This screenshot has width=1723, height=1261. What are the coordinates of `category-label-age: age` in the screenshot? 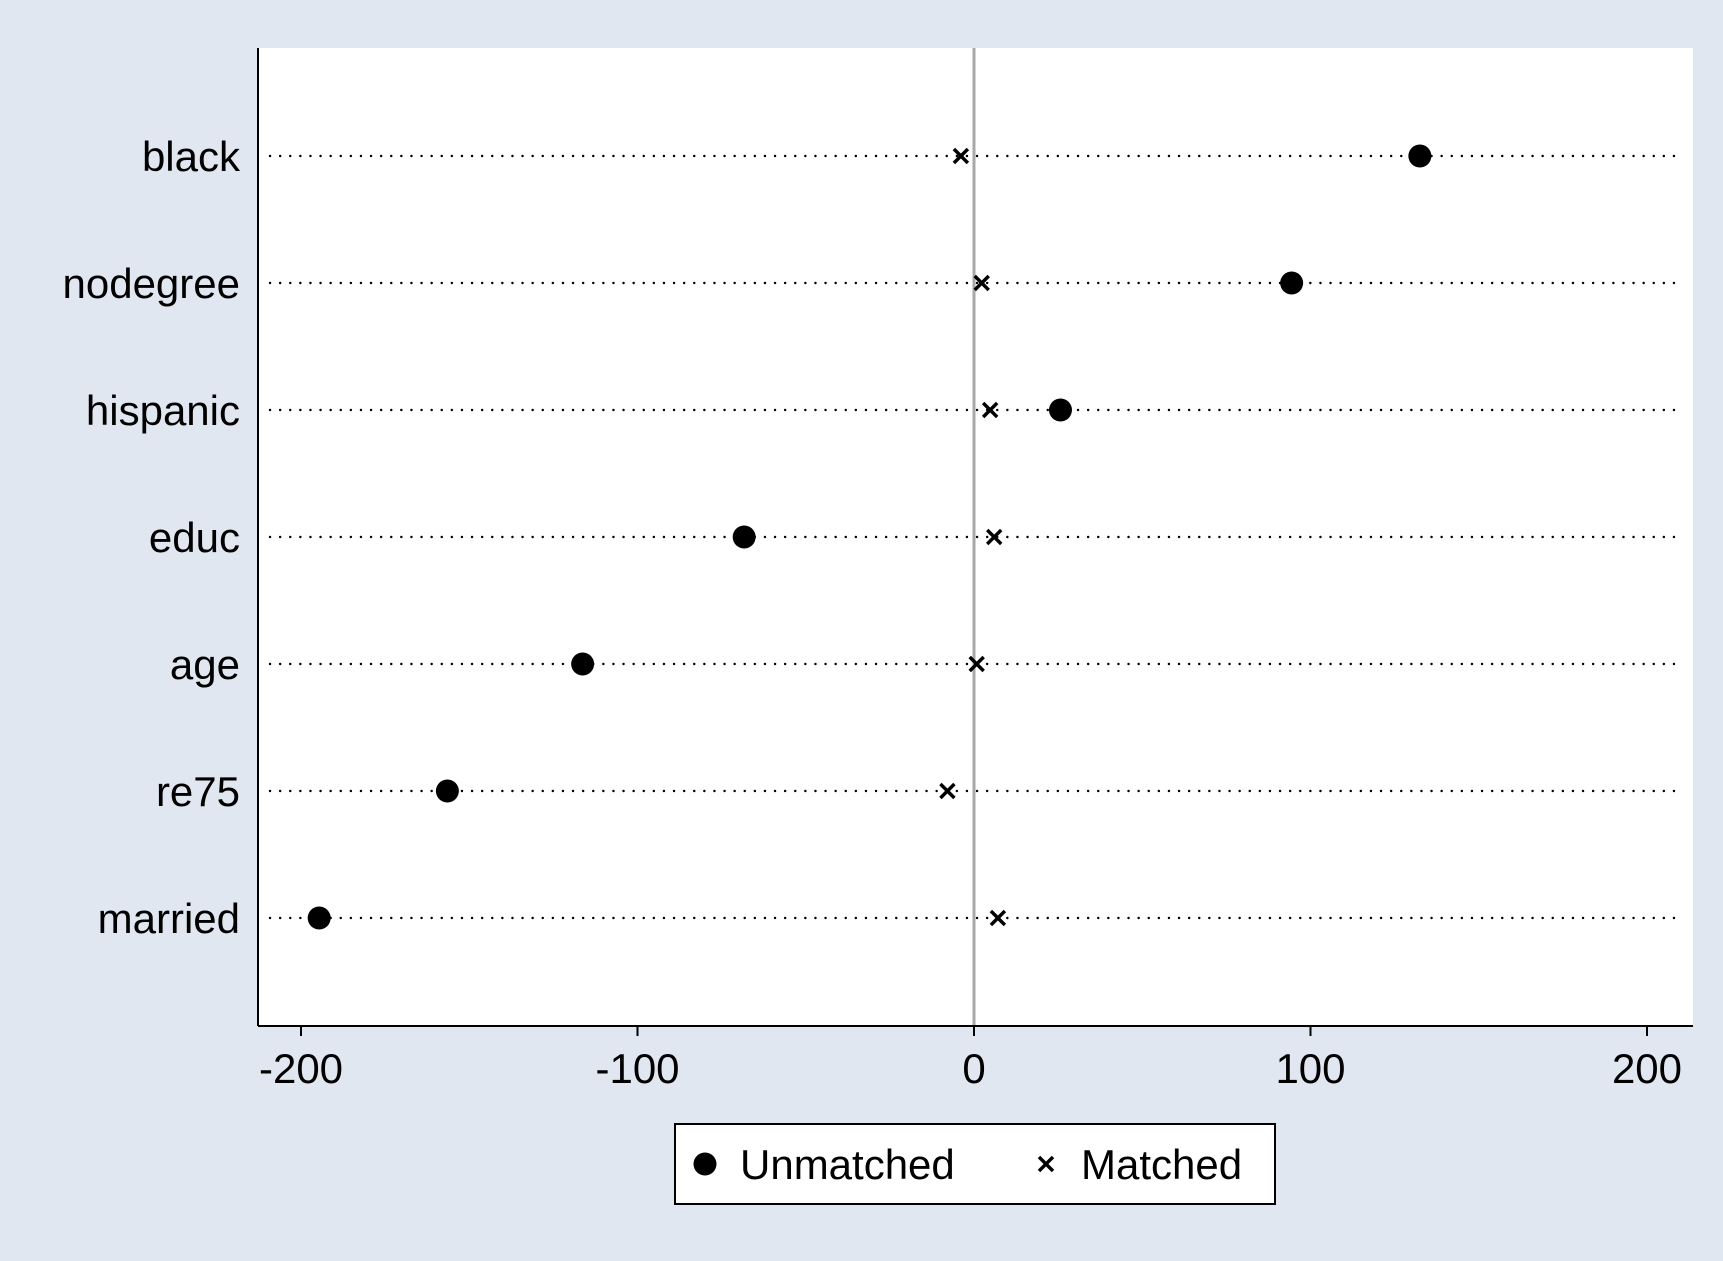 It's located at (205, 664).